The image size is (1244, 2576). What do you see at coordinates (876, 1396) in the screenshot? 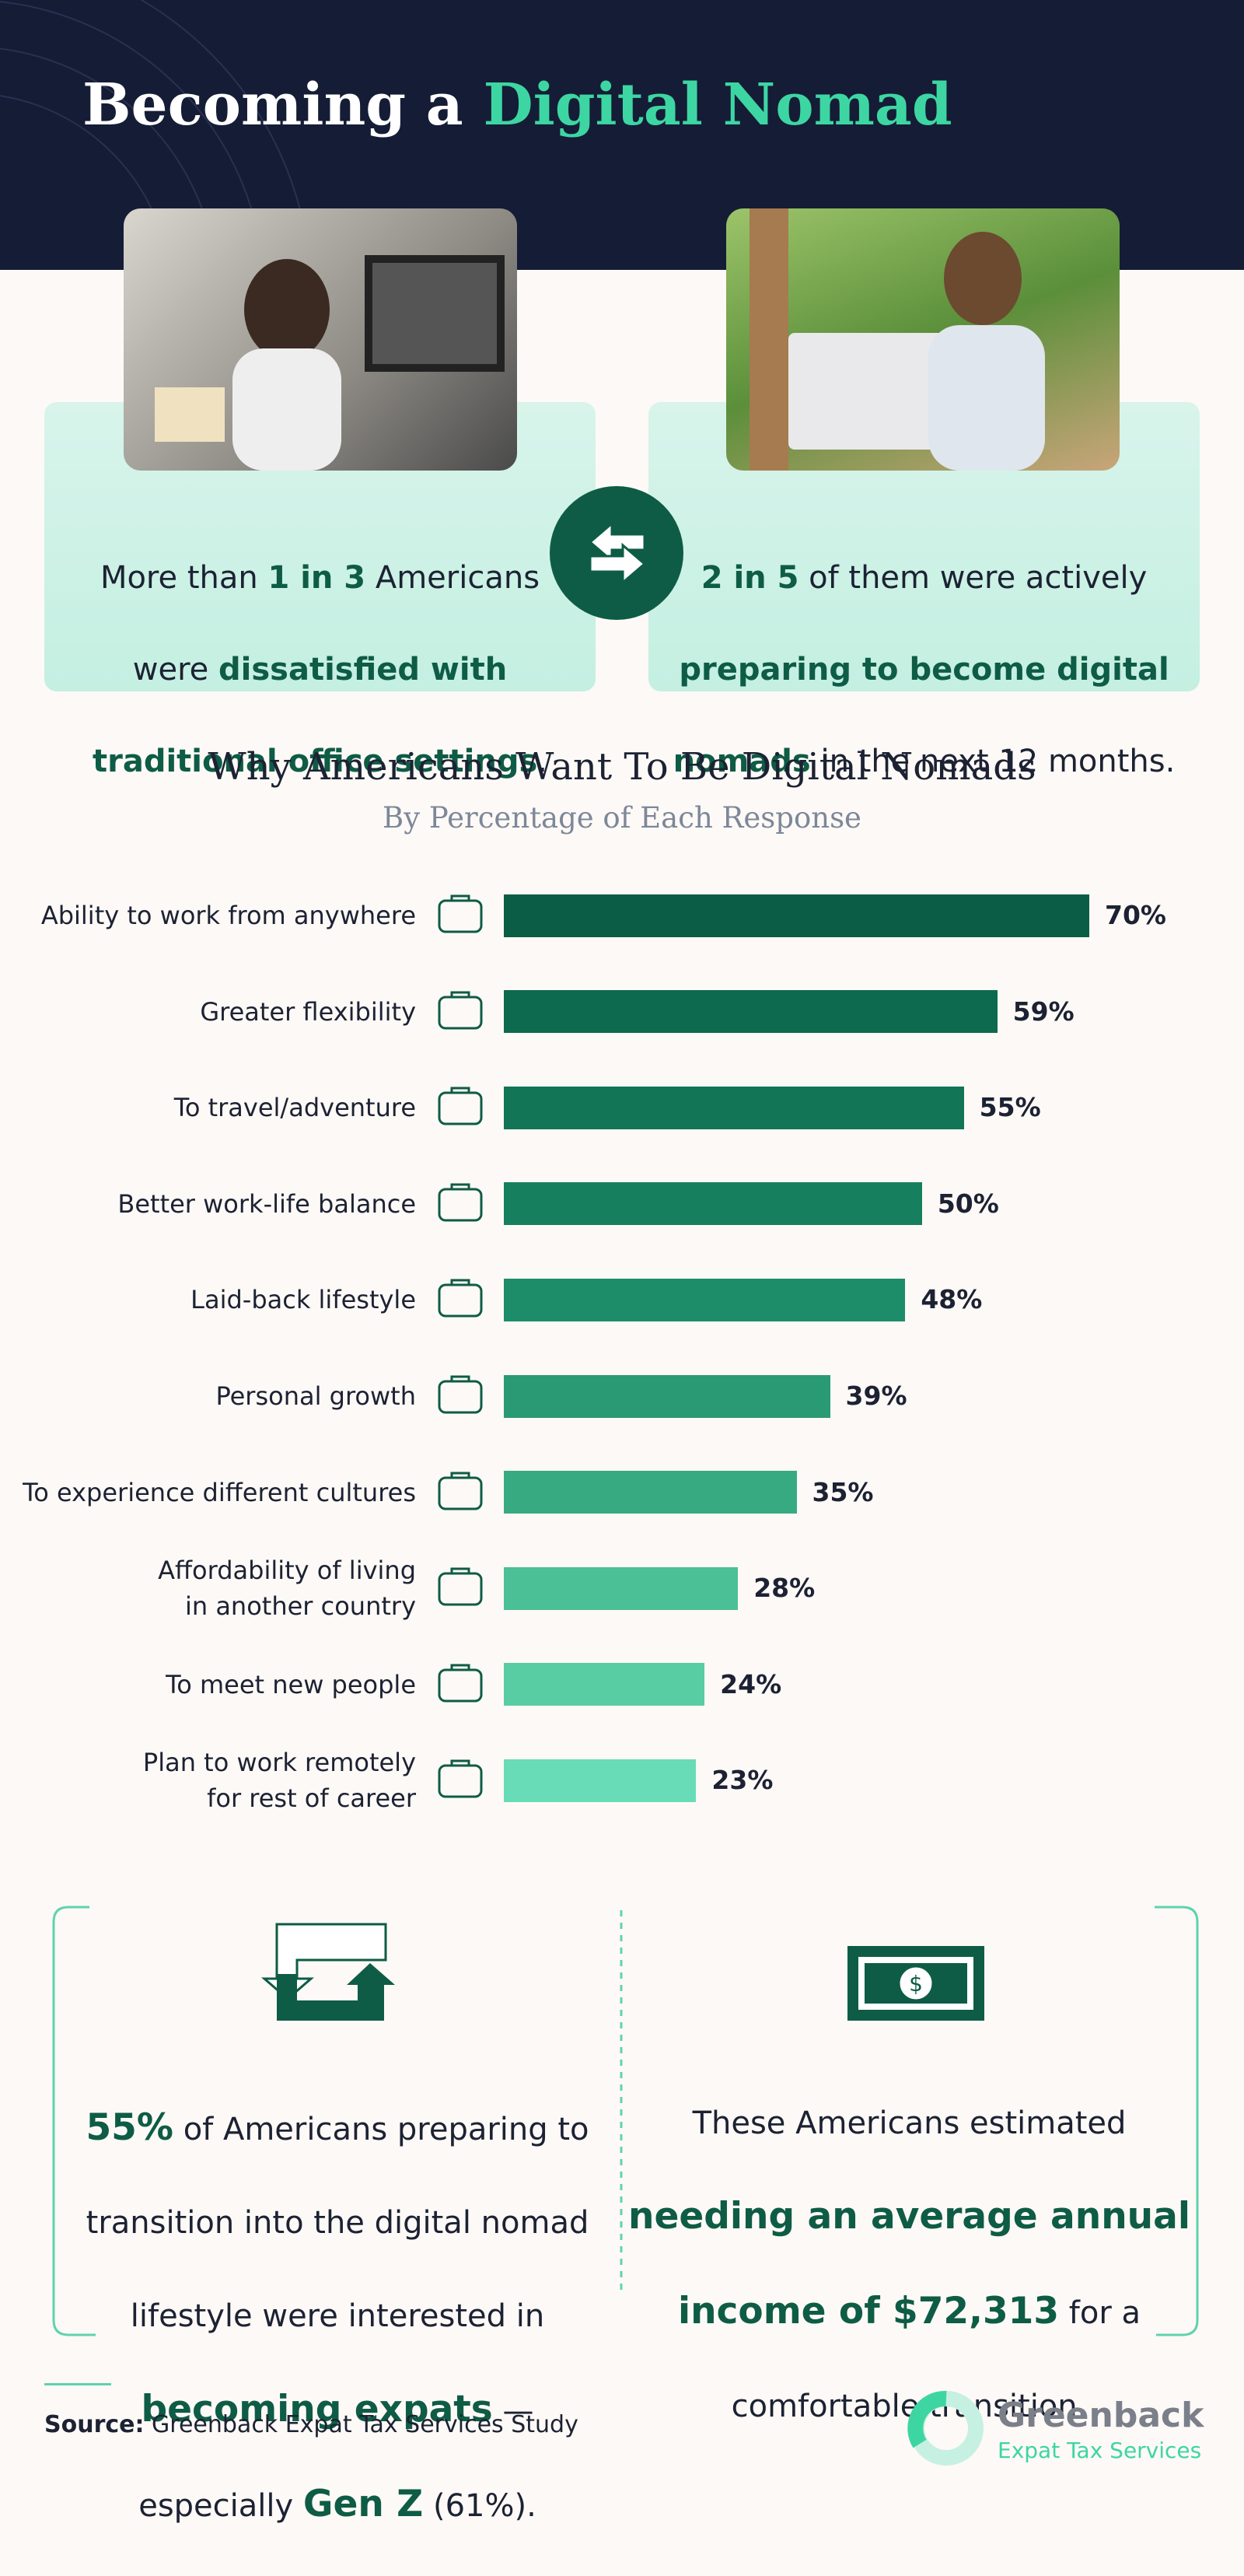
I see `value-label: 39%` at bounding box center [876, 1396].